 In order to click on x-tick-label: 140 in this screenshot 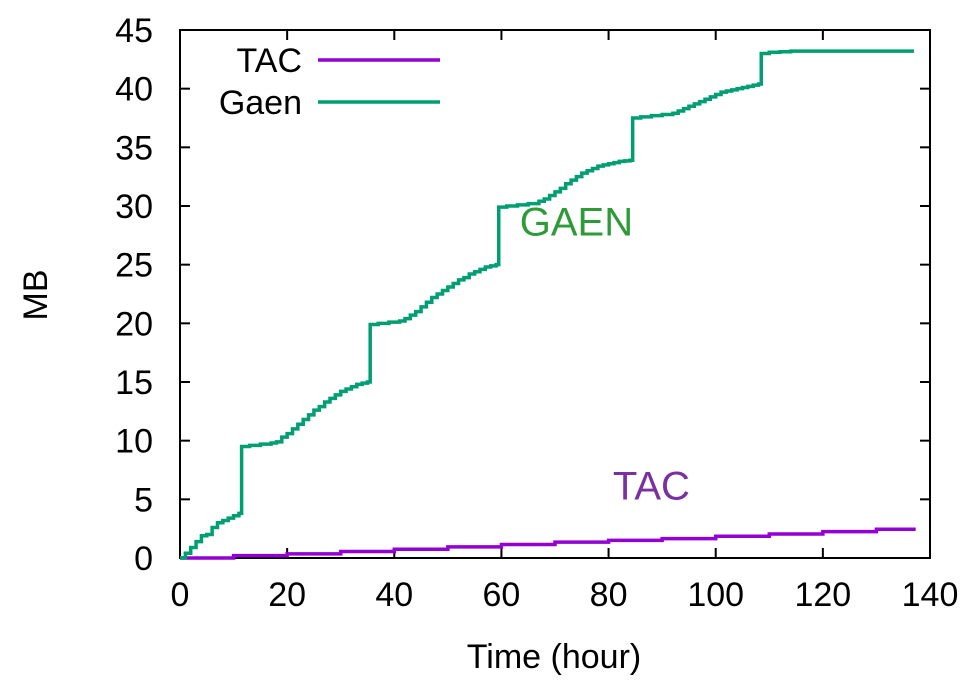, I will do `click(930, 595)`.